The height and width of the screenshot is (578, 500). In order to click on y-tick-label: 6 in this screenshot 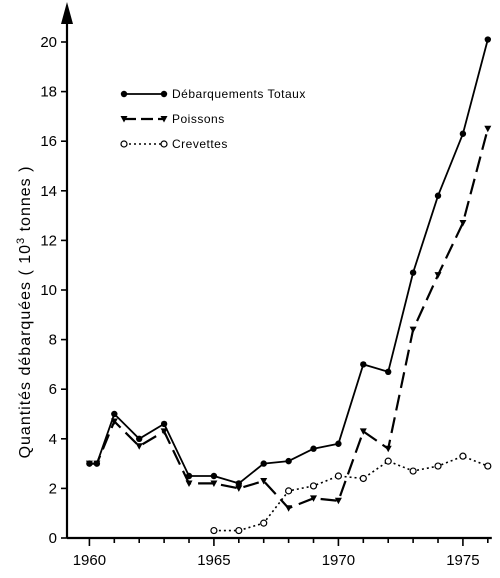, I will do `click(53, 389)`.